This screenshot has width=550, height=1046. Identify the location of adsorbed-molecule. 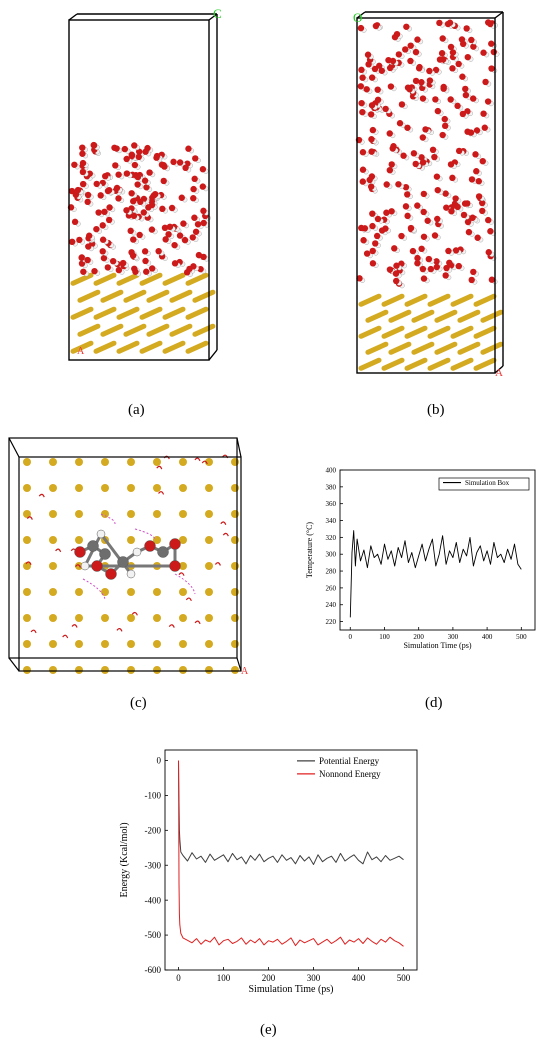
(135, 556).